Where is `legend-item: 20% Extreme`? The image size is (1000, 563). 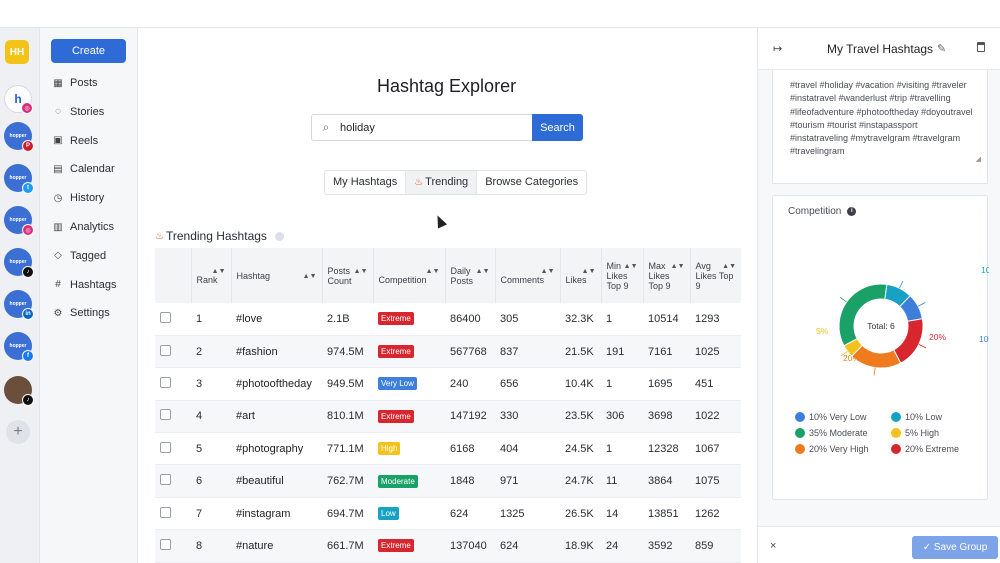
legend-item: 20% Extreme is located at coordinates (925, 449).